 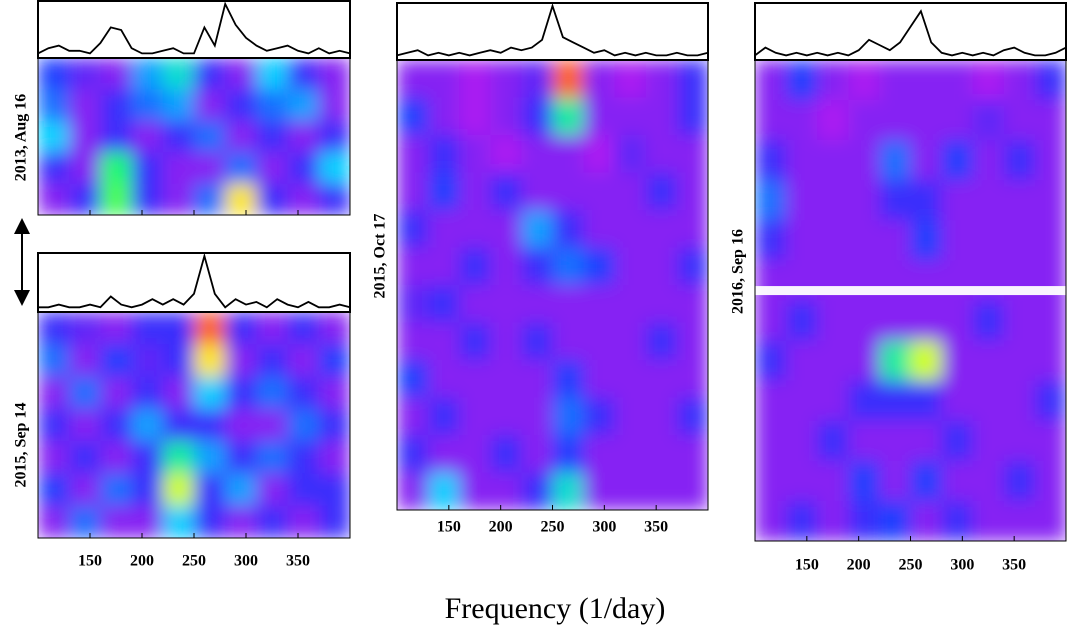 What do you see at coordinates (910, 31) in the screenshot?
I see `periodogram-frame` at bounding box center [910, 31].